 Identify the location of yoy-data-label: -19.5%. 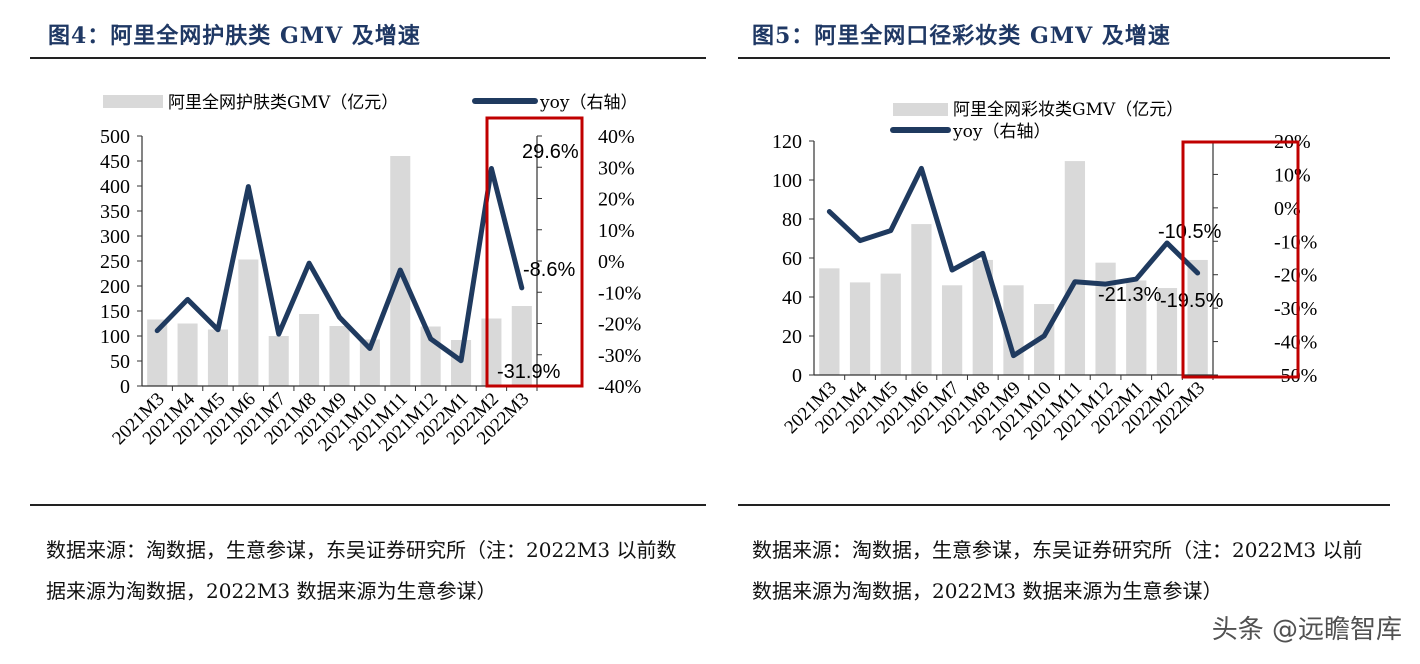
(1192, 301).